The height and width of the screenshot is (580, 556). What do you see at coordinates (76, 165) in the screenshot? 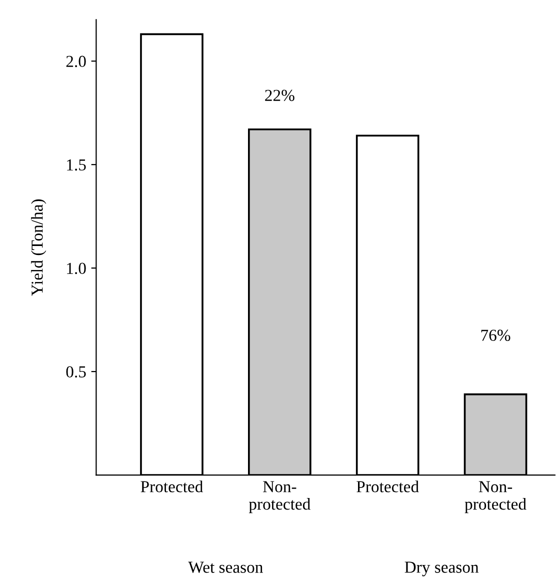
I see `y-tick-label: 1.5` at bounding box center [76, 165].